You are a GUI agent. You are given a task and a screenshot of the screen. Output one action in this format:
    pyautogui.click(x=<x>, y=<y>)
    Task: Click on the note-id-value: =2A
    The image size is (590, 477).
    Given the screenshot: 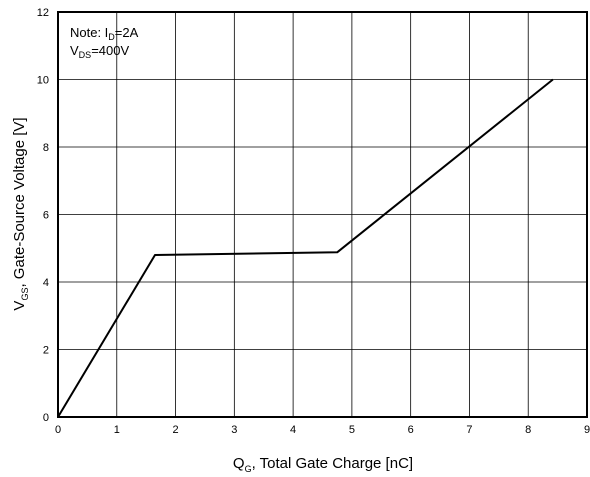 What is the action you would take?
    pyautogui.click(x=127, y=32)
    